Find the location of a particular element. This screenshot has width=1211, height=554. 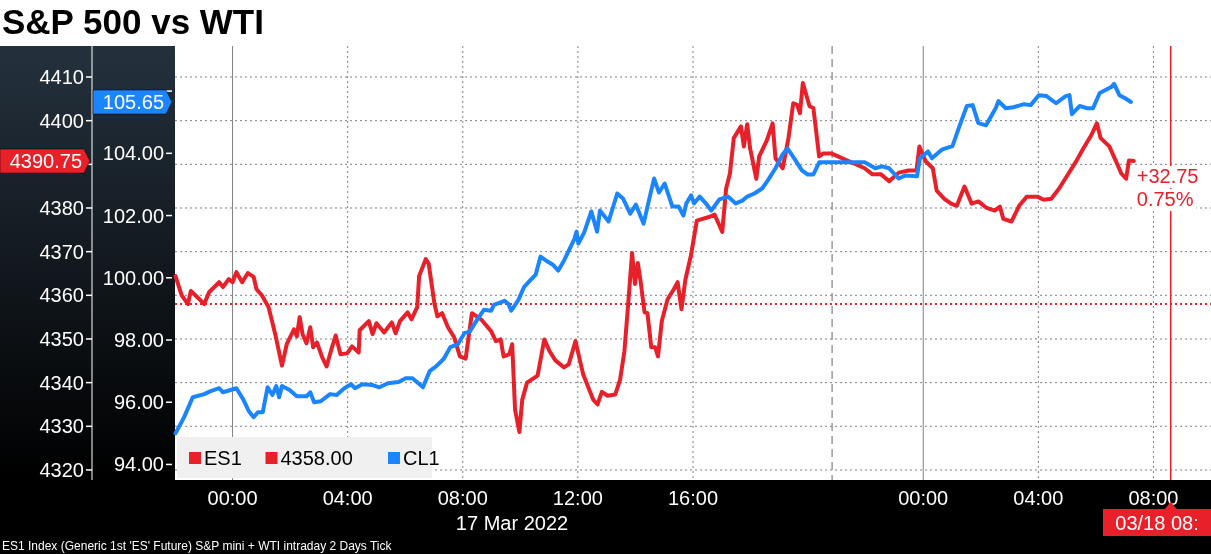

x-tick-label: 16:00 is located at coordinates (693, 498).